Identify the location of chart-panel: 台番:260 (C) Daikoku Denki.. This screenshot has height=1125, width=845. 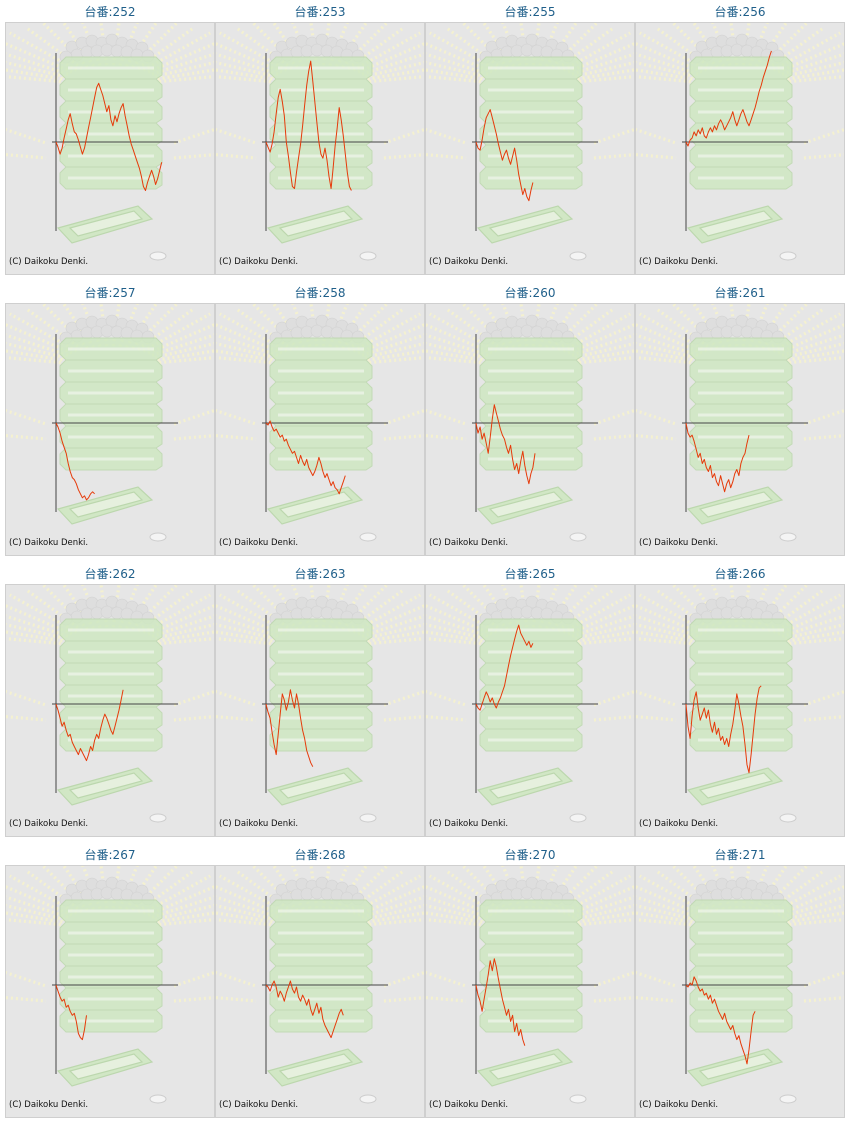
(530, 418).